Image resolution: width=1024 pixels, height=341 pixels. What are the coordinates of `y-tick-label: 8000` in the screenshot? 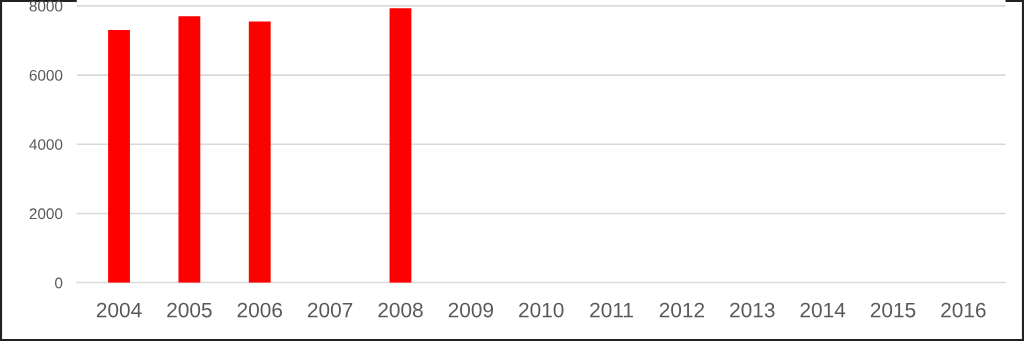 It's located at (46, 6).